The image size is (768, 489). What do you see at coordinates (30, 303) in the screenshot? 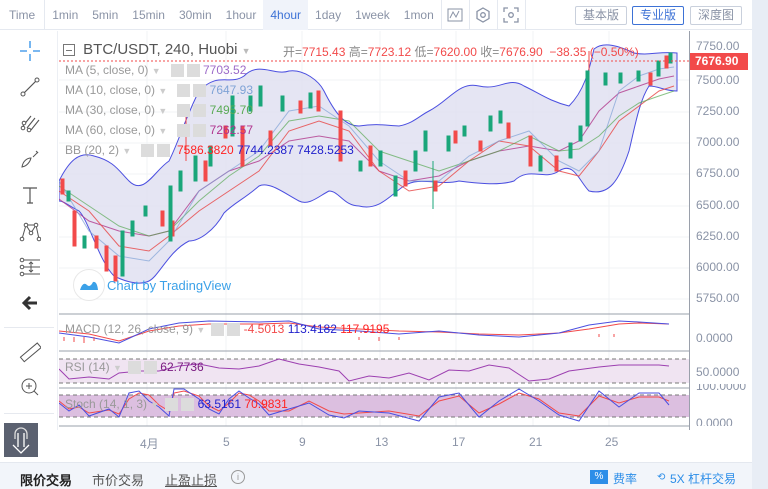
I see `back-arrow-icon` at bounding box center [30, 303].